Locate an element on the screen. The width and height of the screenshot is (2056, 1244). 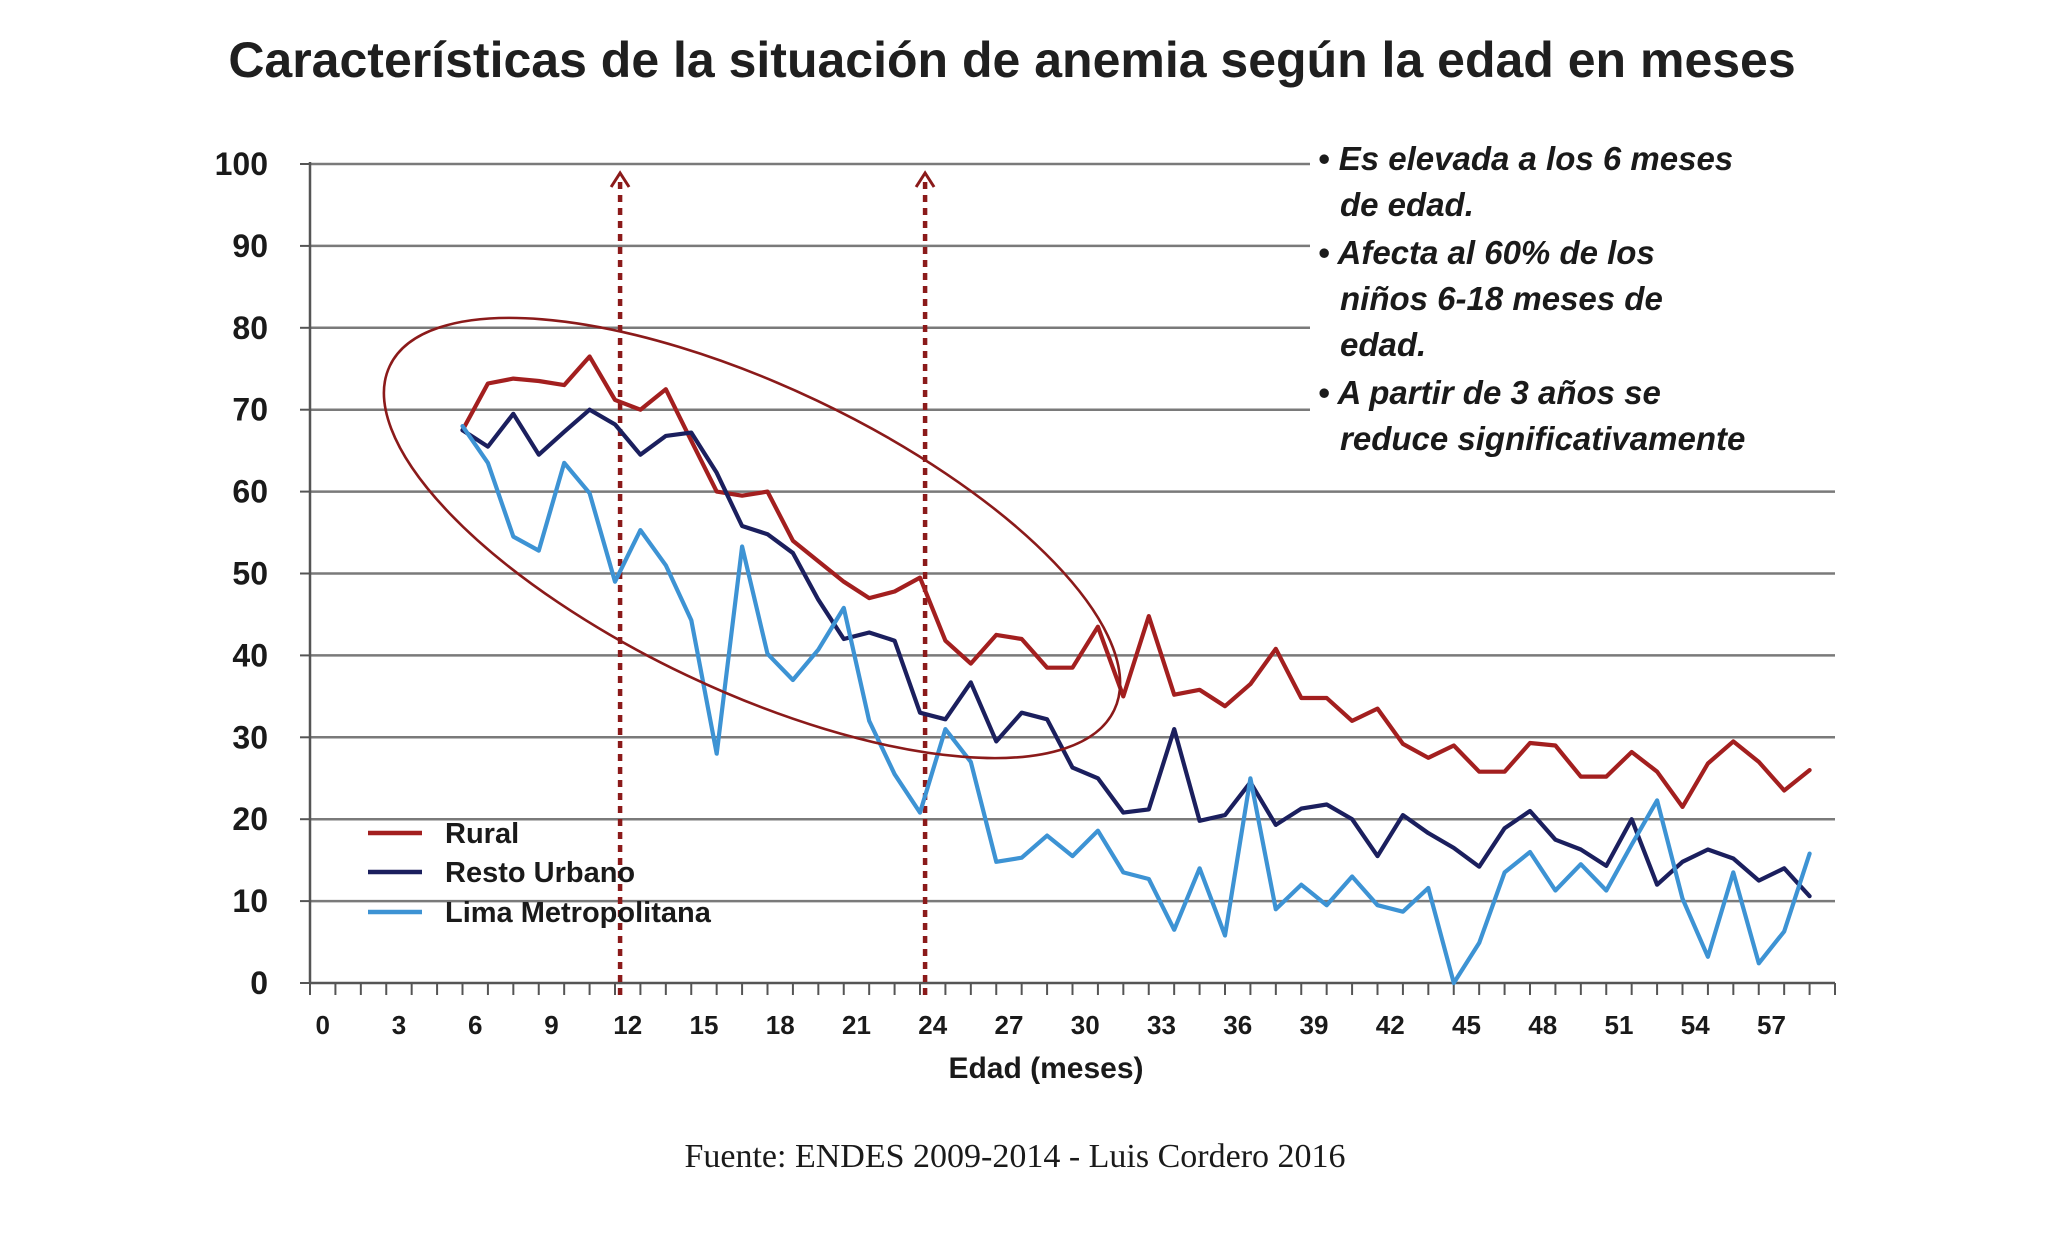
legend: Rural Resto Urbano Lima Metropolitana is located at coordinates (540, 873).